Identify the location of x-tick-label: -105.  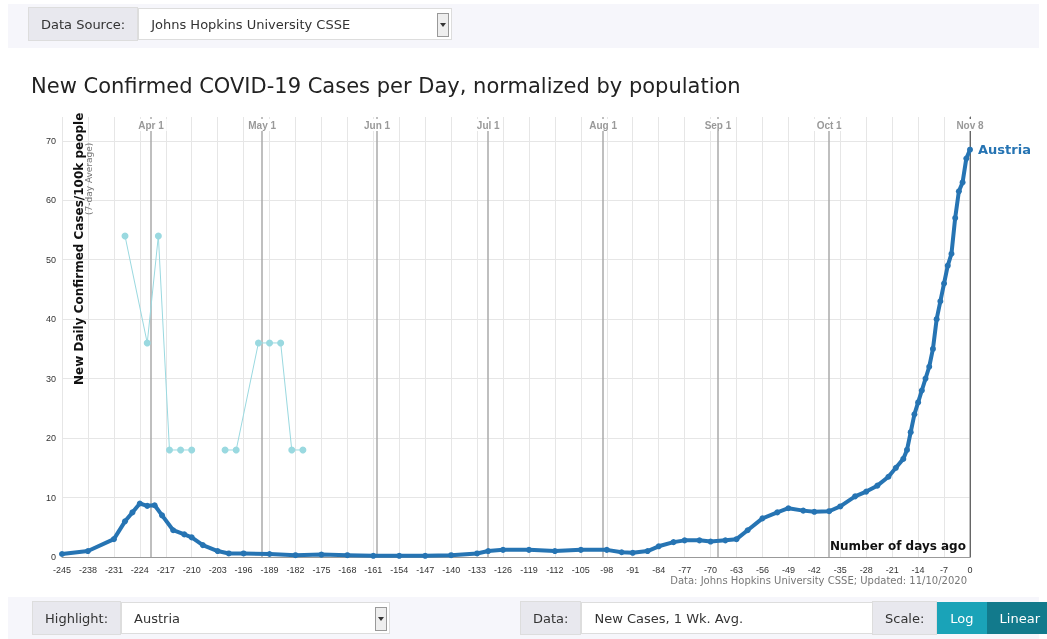
(580, 569).